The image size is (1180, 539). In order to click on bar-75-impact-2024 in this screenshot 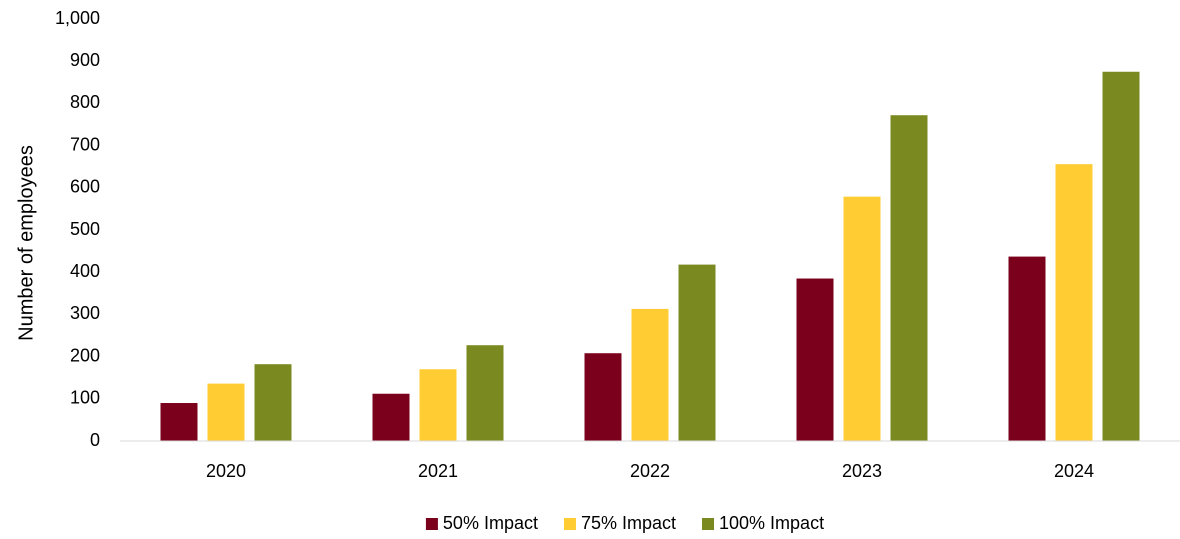, I will do `click(1074, 302)`.